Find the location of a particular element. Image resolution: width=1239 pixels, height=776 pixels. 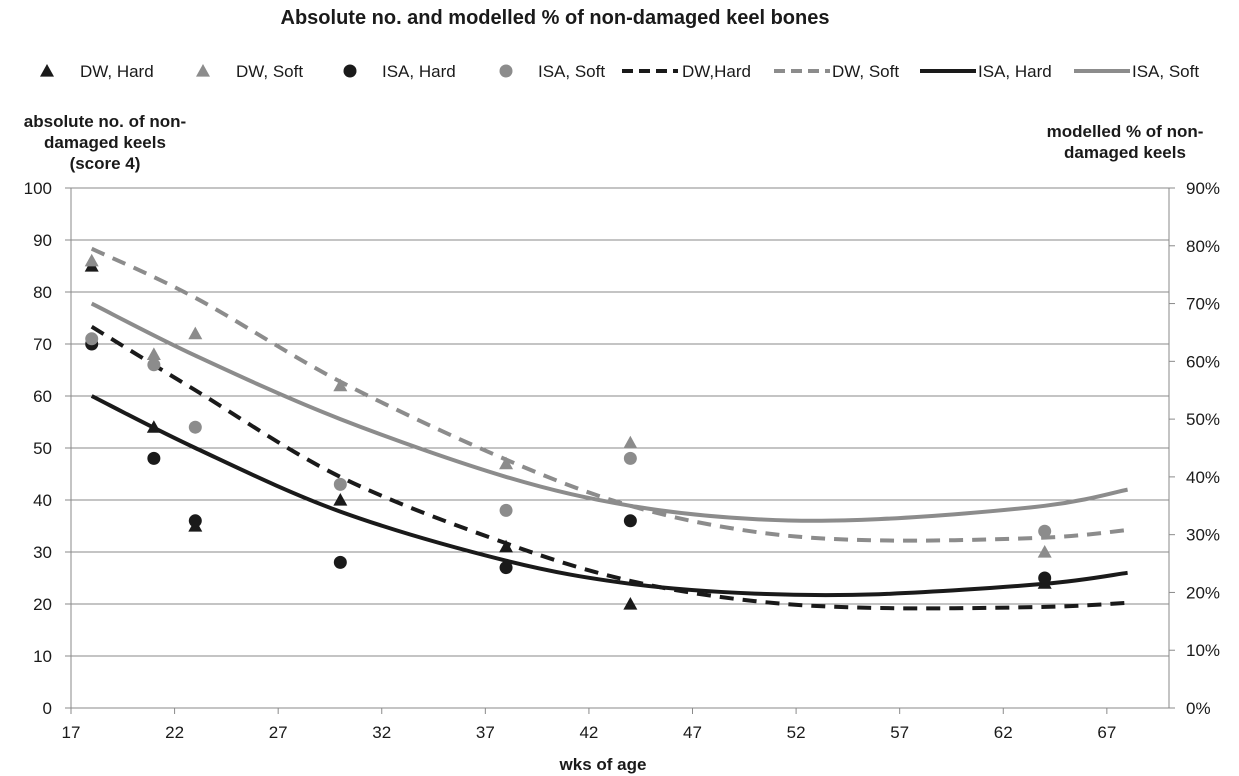

x-tick-label-42: 42 is located at coordinates (588, 732).